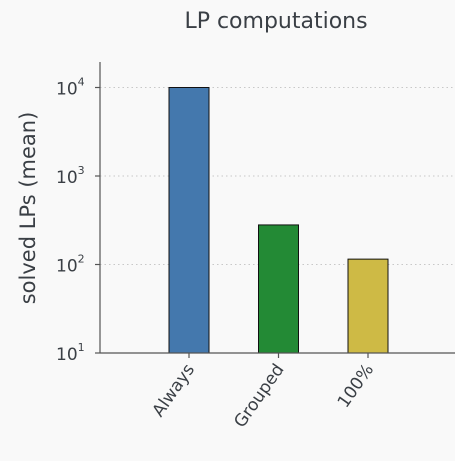 The image size is (455, 461). What do you see at coordinates (70, 353) in the screenshot?
I see `y-tick-label: 10¹` at bounding box center [70, 353].